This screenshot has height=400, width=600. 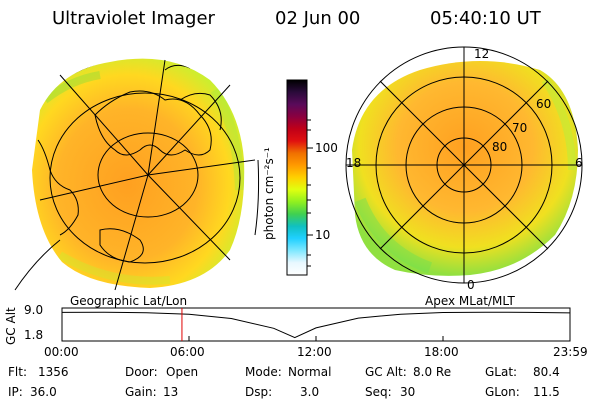 What do you see at coordinates (323, 235) in the screenshot?
I see `colorbar-tick-10: 10` at bounding box center [323, 235].